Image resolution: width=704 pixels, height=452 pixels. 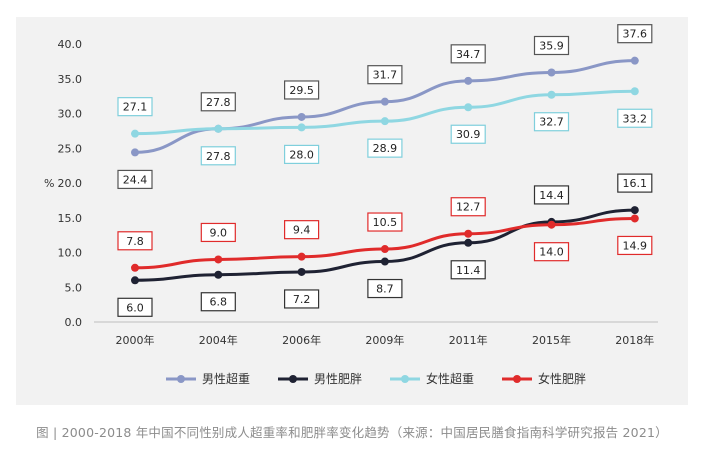 I want to click on female-obese-label-text: 9.0, so click(x=219, y=232).